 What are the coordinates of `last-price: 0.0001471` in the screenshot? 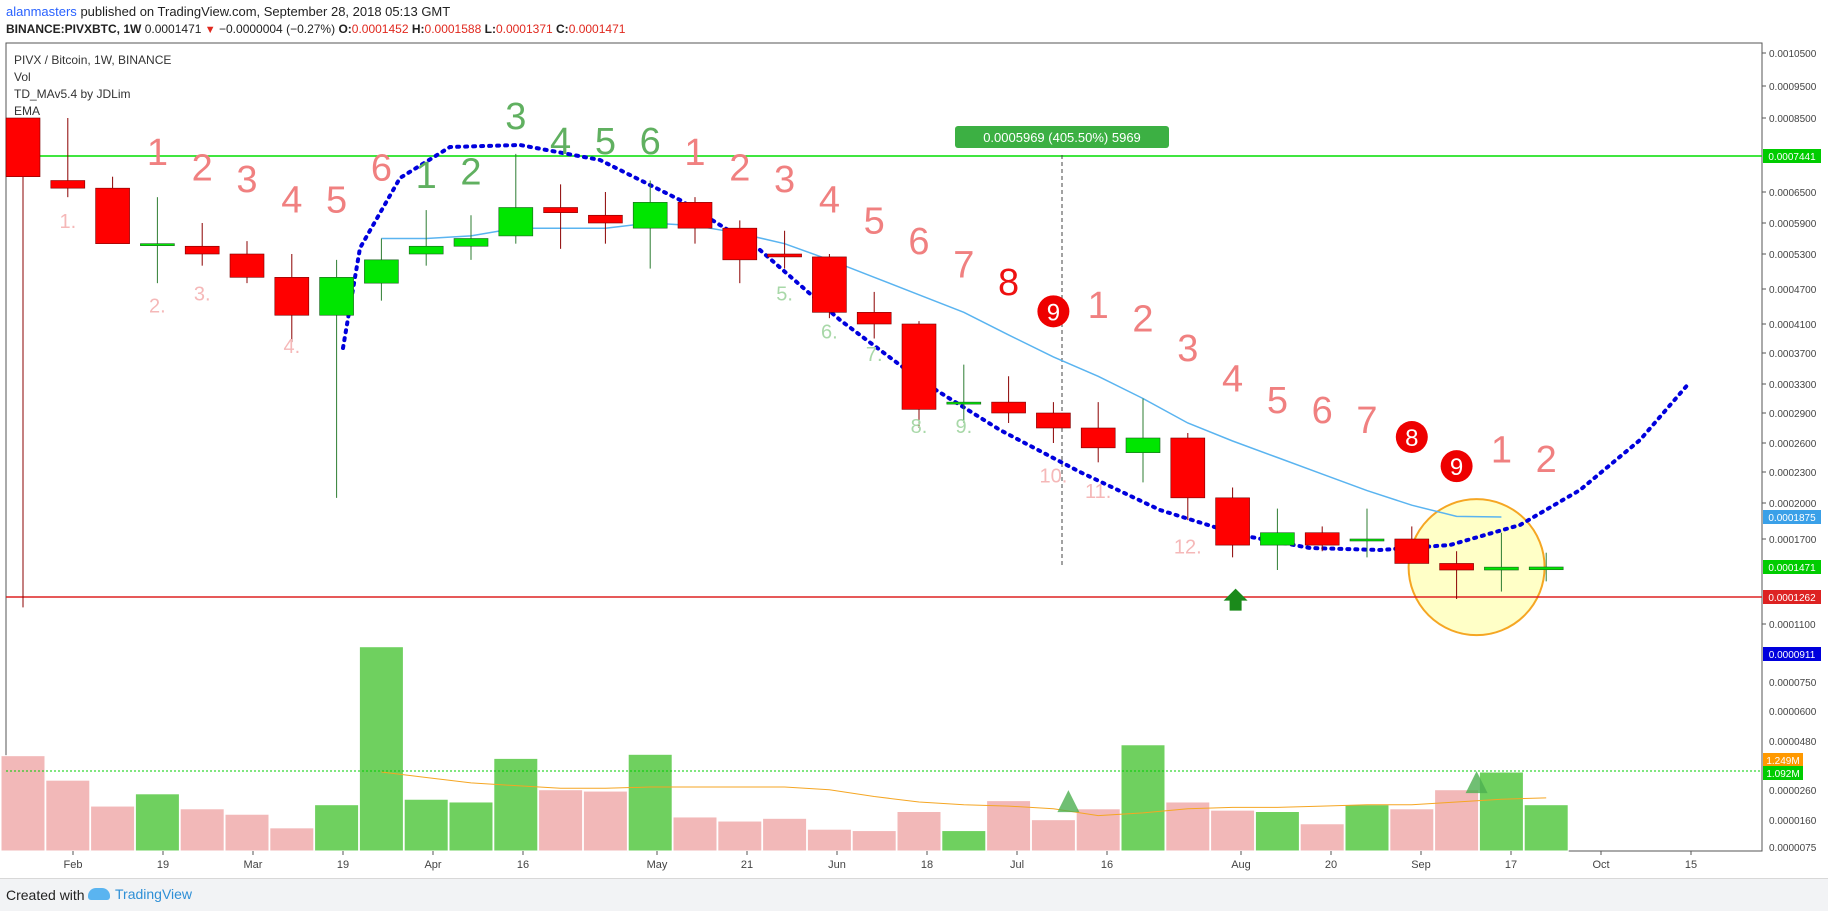 It's located at (173, 29).